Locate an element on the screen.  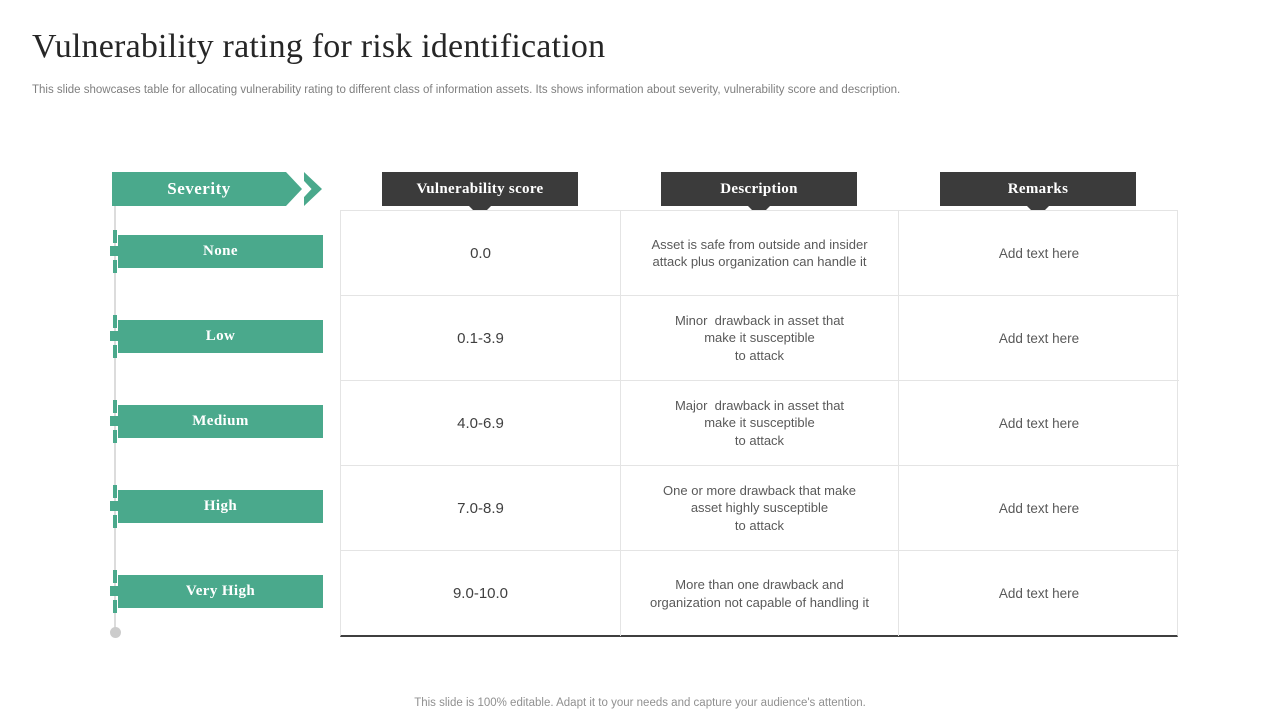
score-cell: 0.1-3.9 is located at coordinates (481, 338).